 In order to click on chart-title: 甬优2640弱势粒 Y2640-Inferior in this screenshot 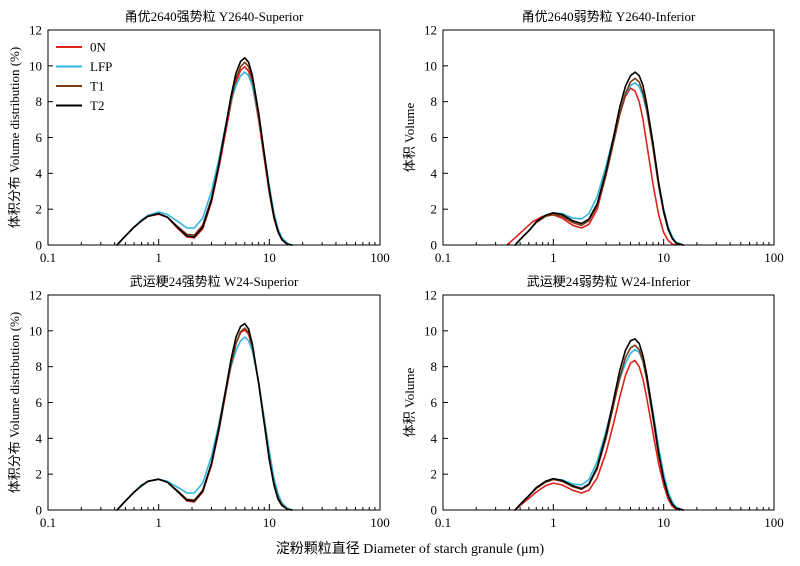, I will do `click(609, 16)`.